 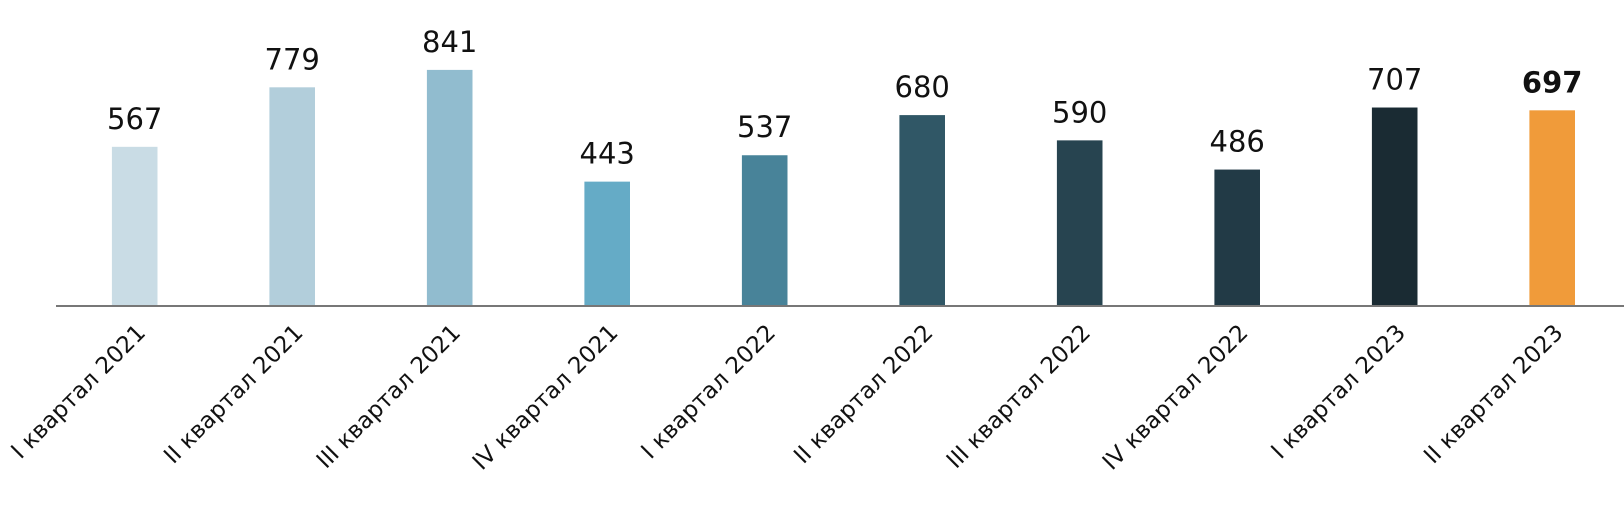 I want to click on x-tick-label: I квартал 2021, so click(x=78, y=392).